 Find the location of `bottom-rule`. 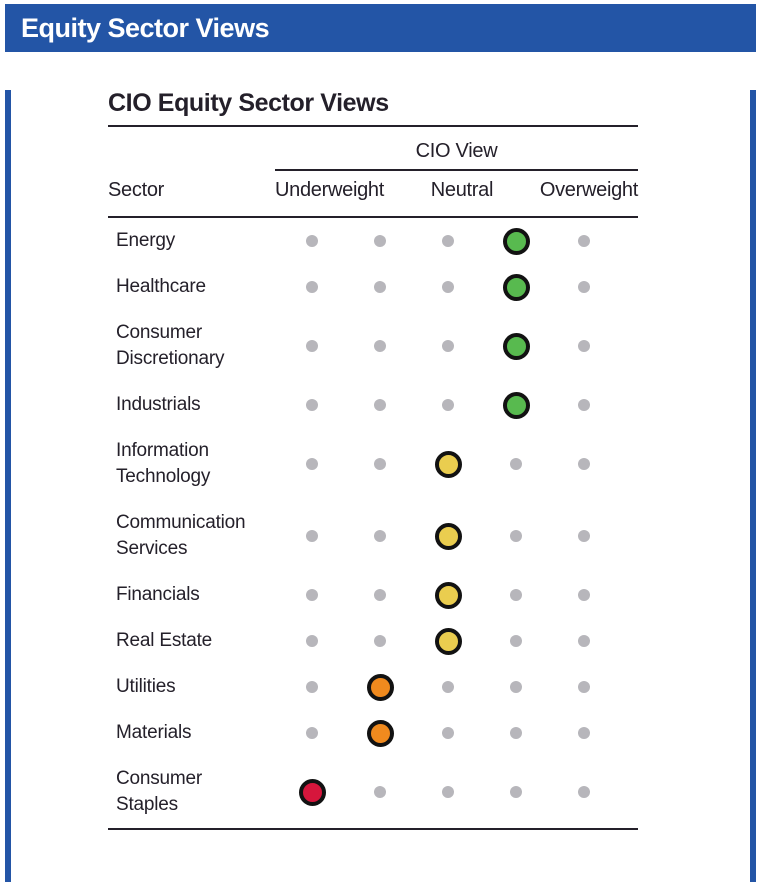

bottom-rule is located at coordinates (373, 829).